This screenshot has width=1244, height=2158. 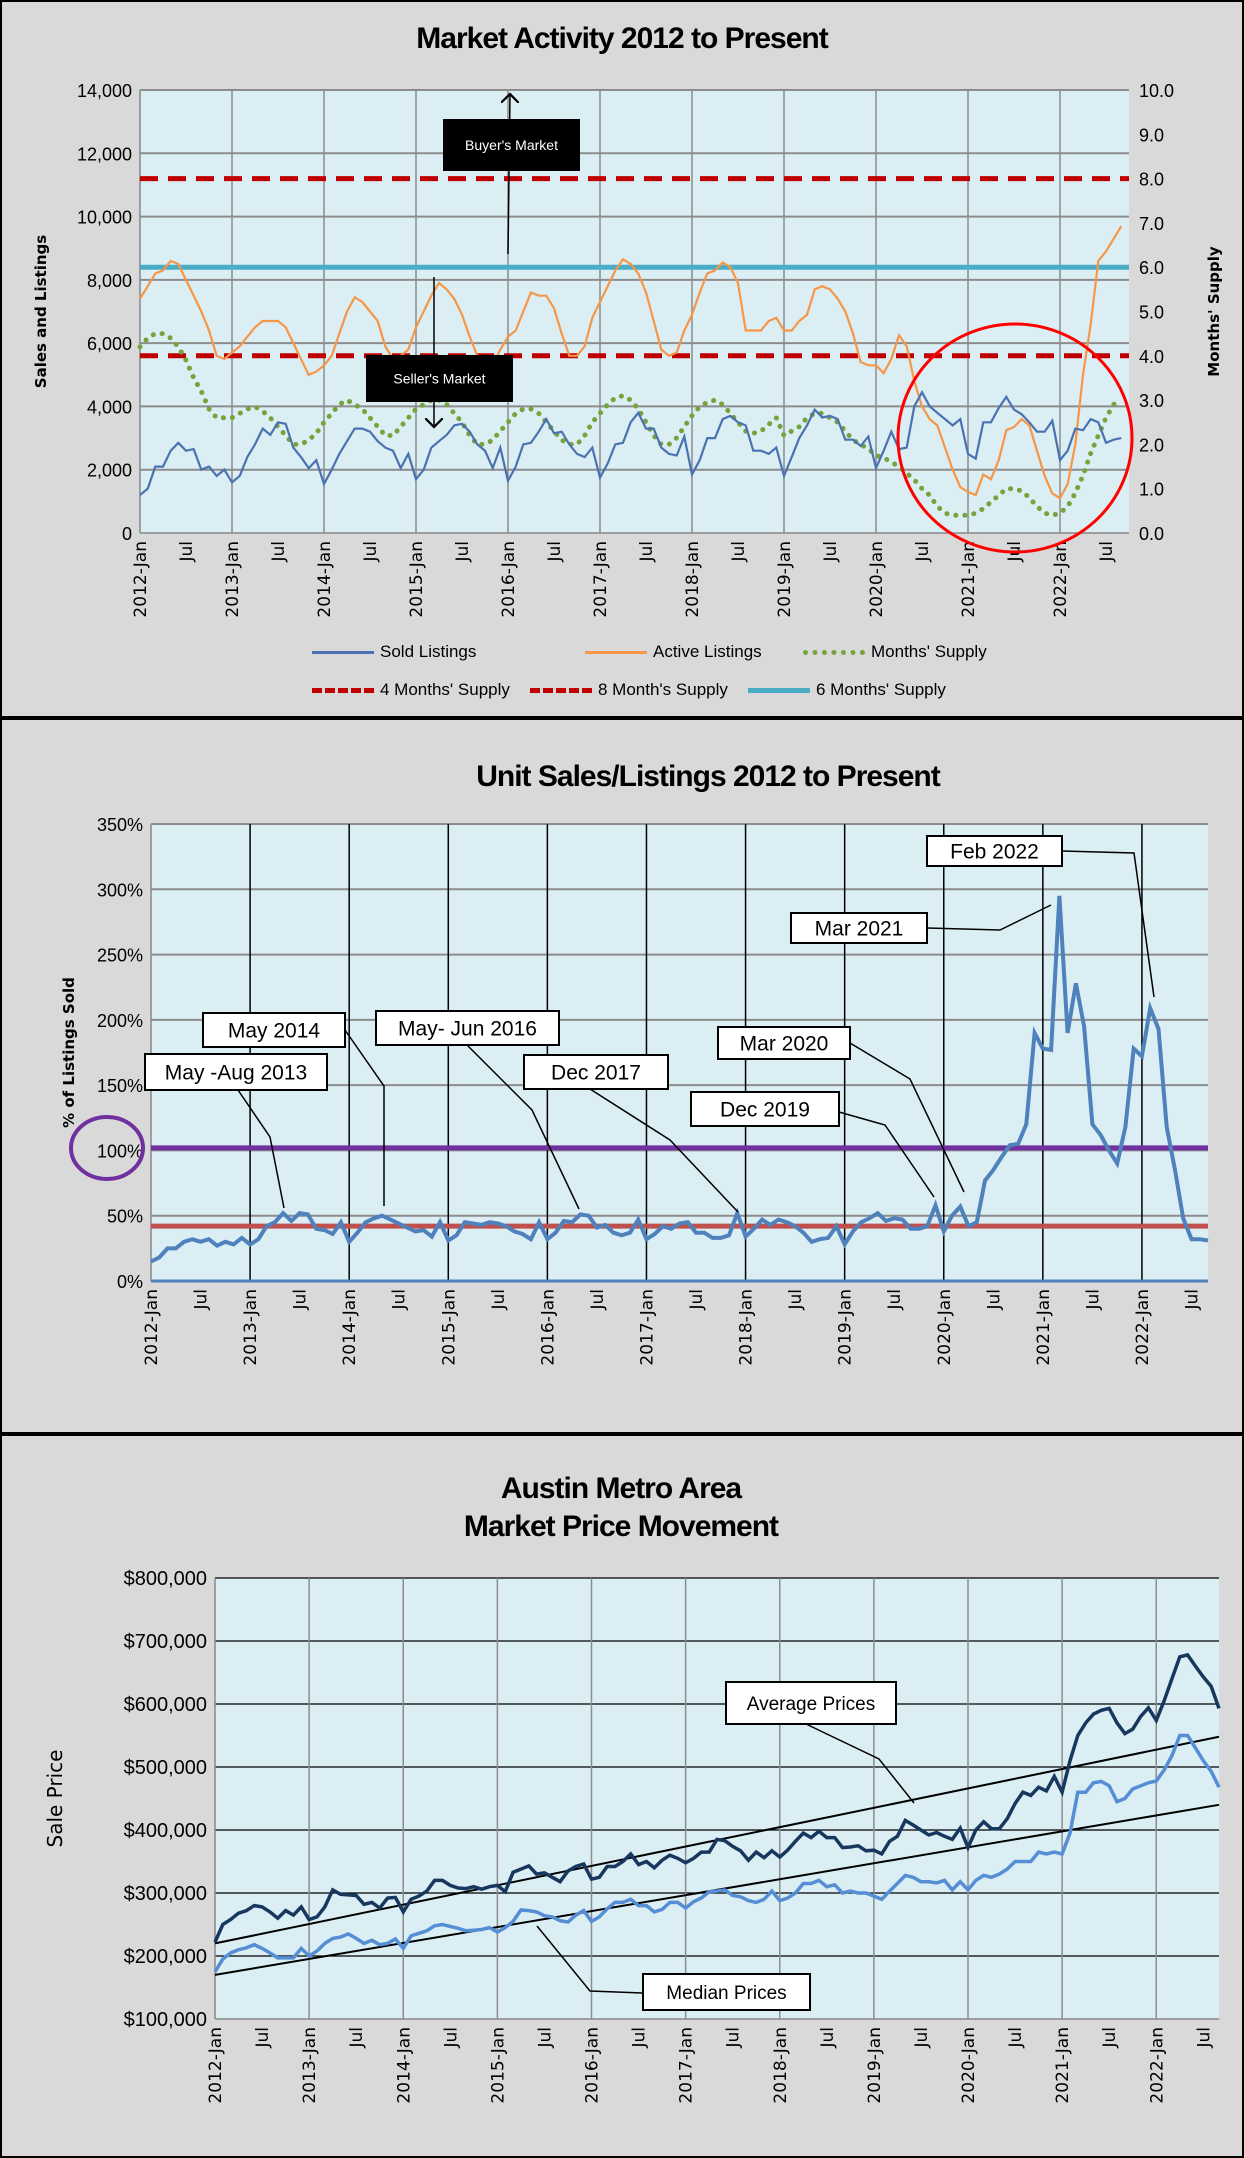 I want to click on y-tick-label: 150%, so click(x=120, y=1086).